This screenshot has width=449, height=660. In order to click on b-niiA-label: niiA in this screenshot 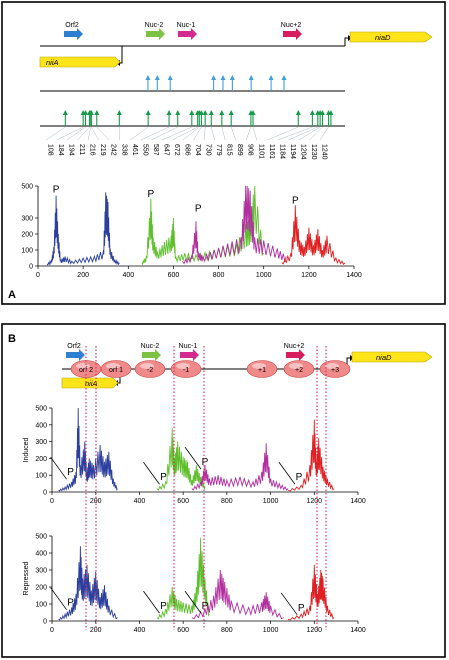, I will do `click(91, 383)`.